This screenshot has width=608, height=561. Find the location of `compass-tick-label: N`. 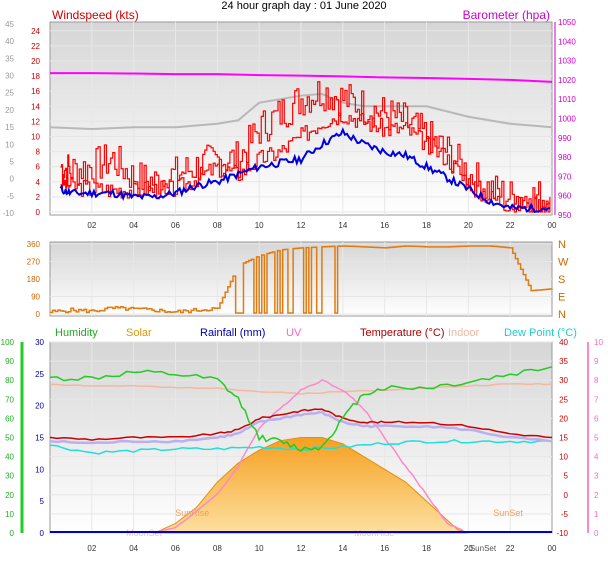

compass-tick-label: N is located at coordinates (562, 245).